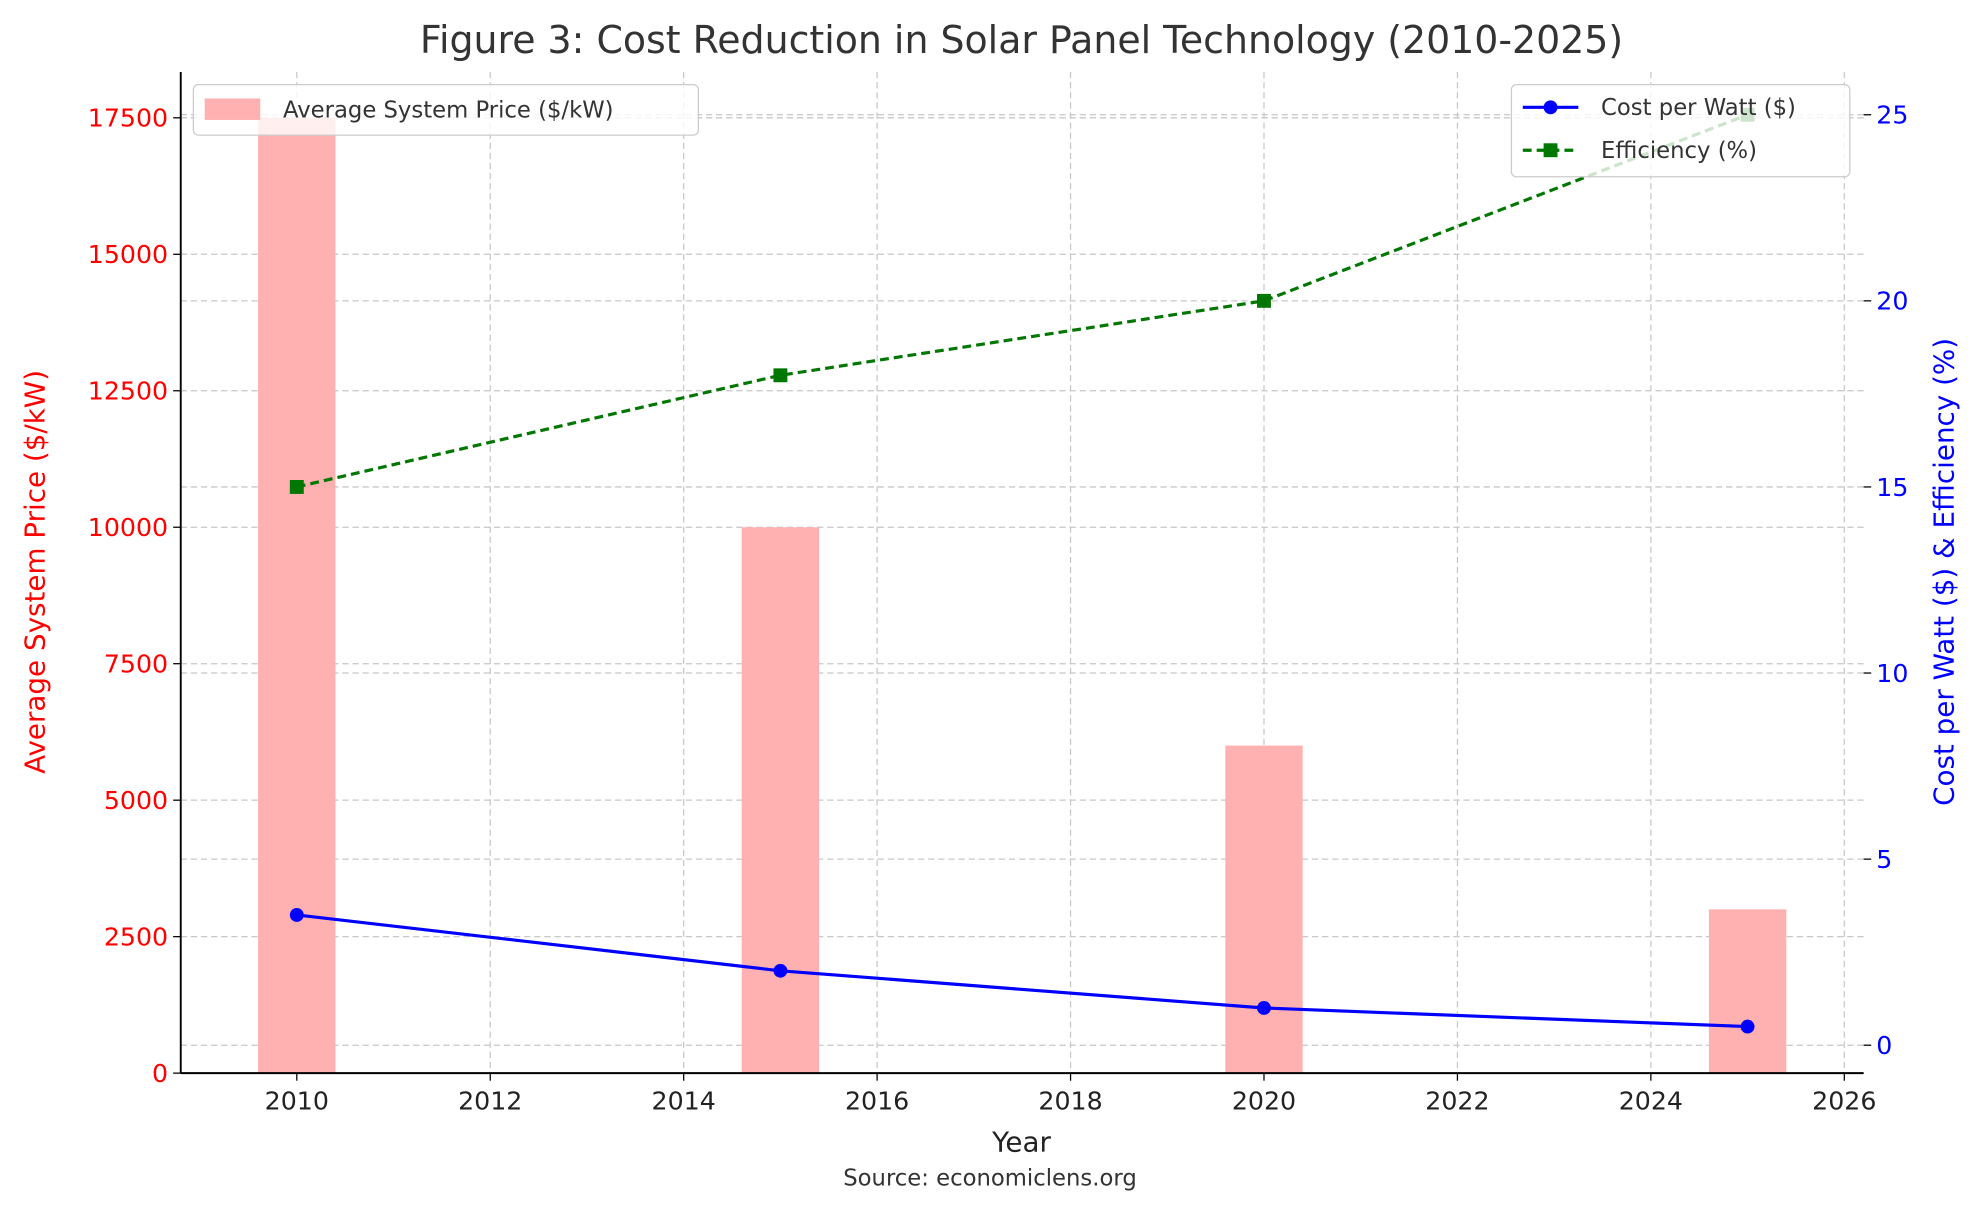 The width and height of the screenshot is (1980, 1212). What do you see at coordinates (1022, 971) in the screenshot?
I see `cost-per-watt-line` at bounding box center [1022, 971].